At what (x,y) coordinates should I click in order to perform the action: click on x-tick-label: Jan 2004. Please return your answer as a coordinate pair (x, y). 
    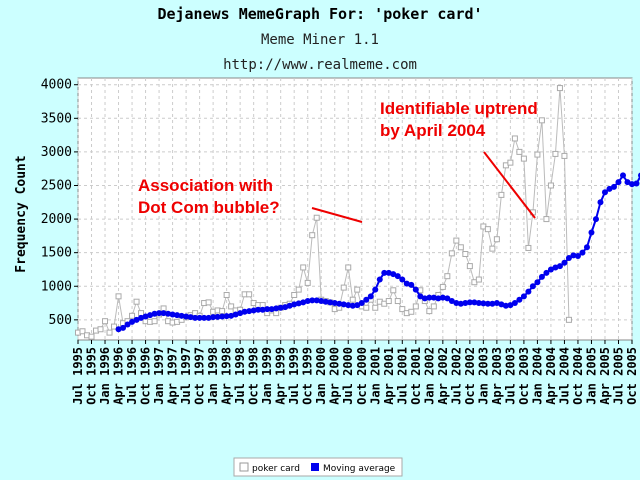
    Looking at the image, I should click on (537, 376).